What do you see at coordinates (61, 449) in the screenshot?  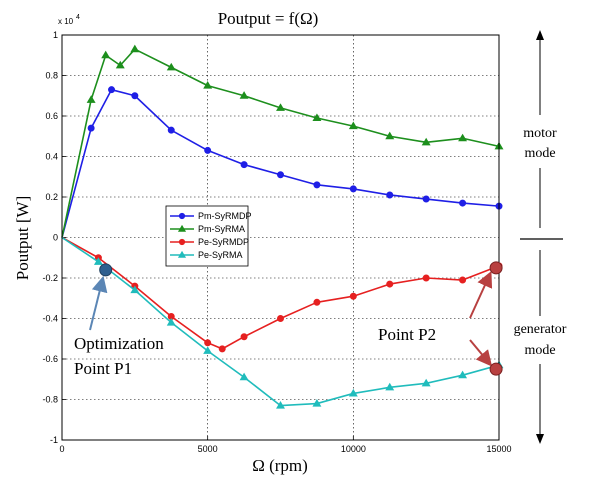 I see `x-tick-label: 0` at bounding box center [61, 449].